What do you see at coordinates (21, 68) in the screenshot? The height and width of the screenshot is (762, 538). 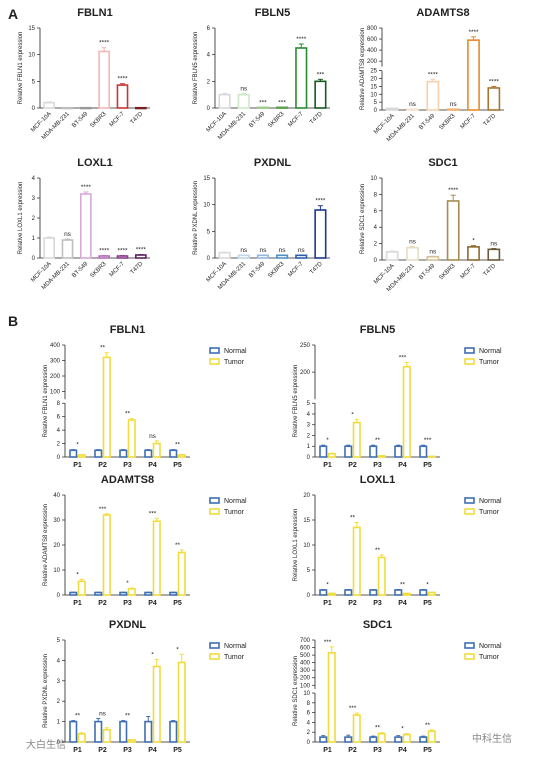 I see `y-axis-label: Relative FBLN1 expression` at bounding box center [21, 68].